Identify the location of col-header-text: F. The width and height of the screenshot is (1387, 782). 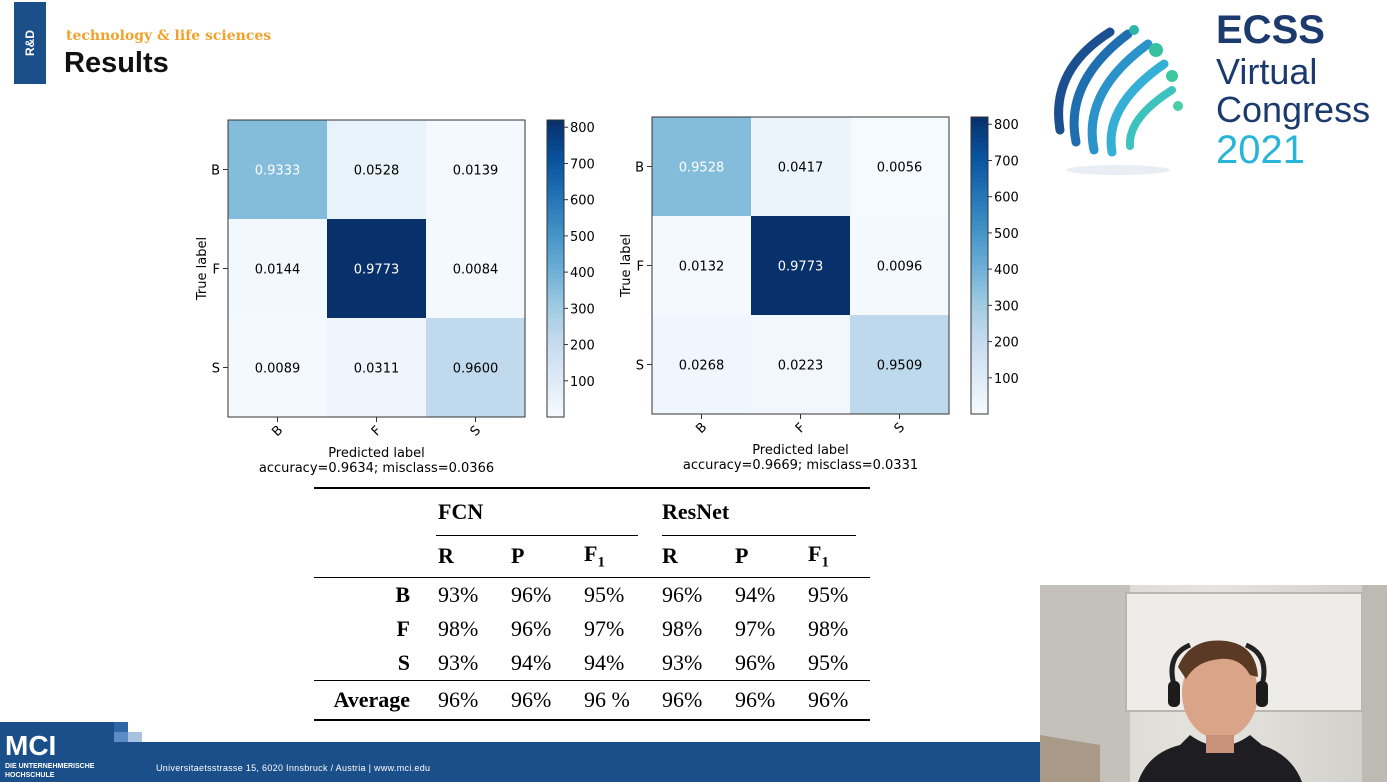
(815, 553).